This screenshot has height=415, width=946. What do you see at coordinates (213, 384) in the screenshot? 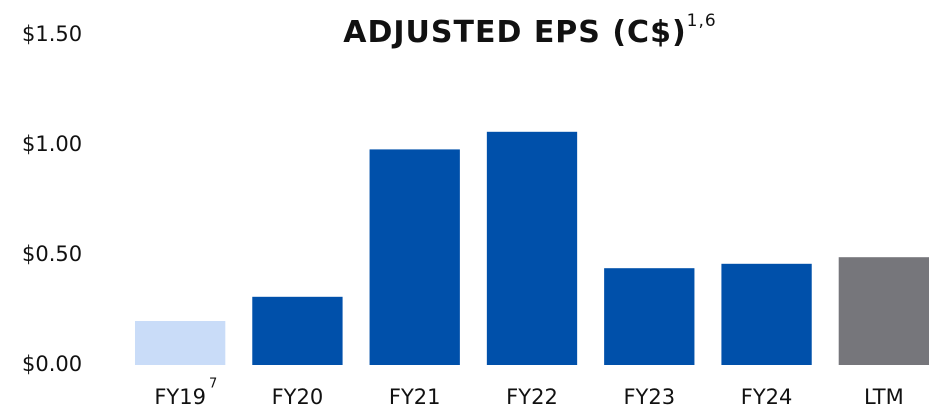
I see `x-tick-superscript: 7` at bounding box center [213, 384].